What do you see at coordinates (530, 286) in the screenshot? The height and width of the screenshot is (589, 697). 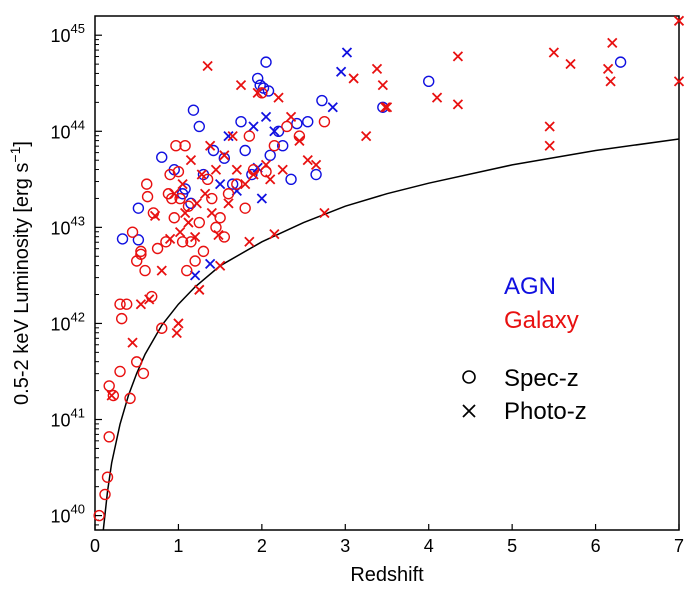 I see `legend-agn: AGN` at bounding box center [530, 286].